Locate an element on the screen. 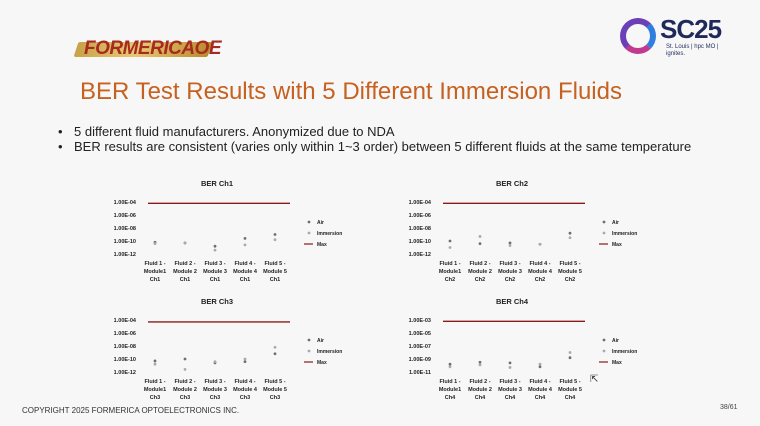 This screenshot has width=760, height=426. y-tick-label: 1.00E-09 is located at coordinates (420, 360).